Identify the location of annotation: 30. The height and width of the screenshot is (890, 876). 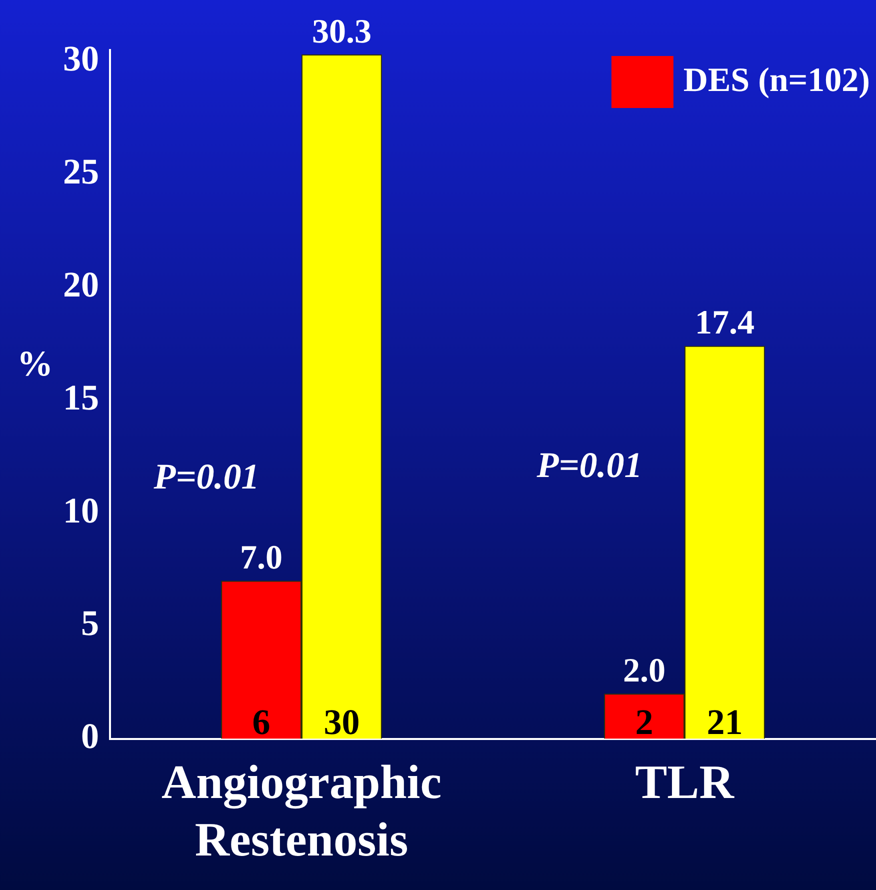
(342, 722).